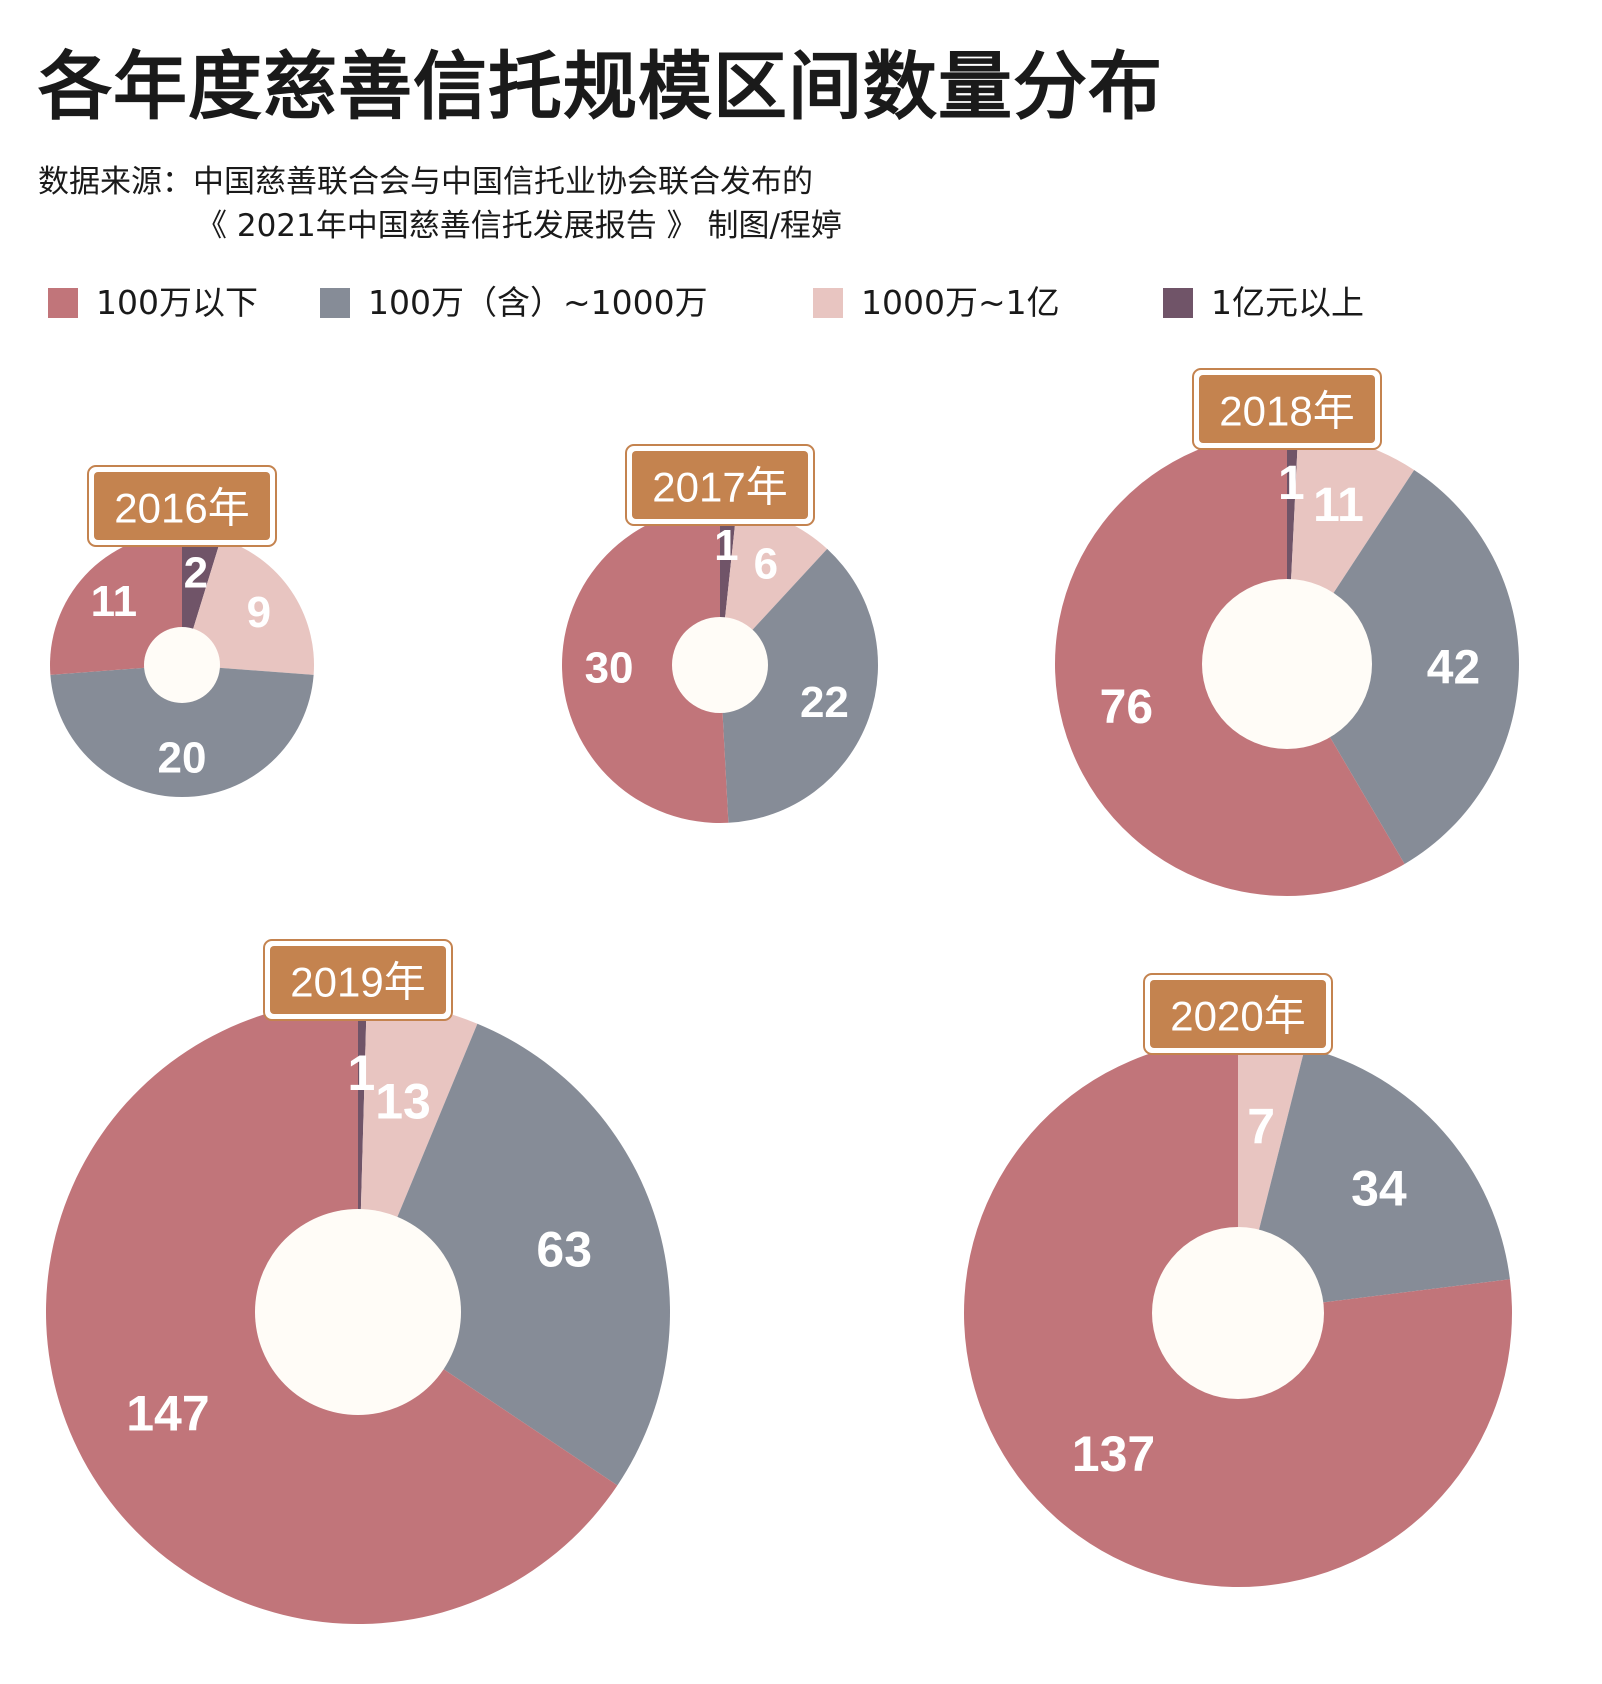  I want to click on slice-label-1m-10m: 63, so click(564, 1249).